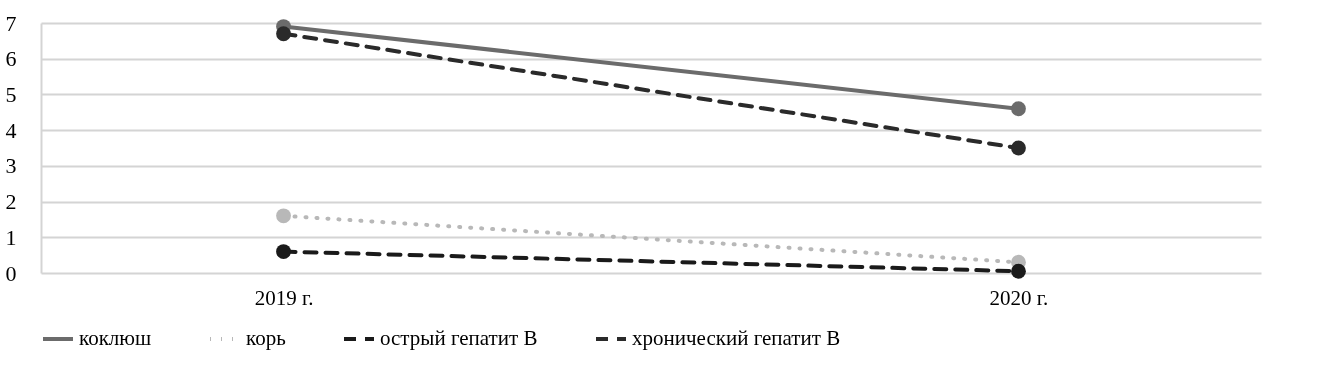 This screenshot has width=1319, height=384. Describe the element at coordinates (284, 297) in the screenshot. I see `x-tick-label: 2019 г.` at that location.